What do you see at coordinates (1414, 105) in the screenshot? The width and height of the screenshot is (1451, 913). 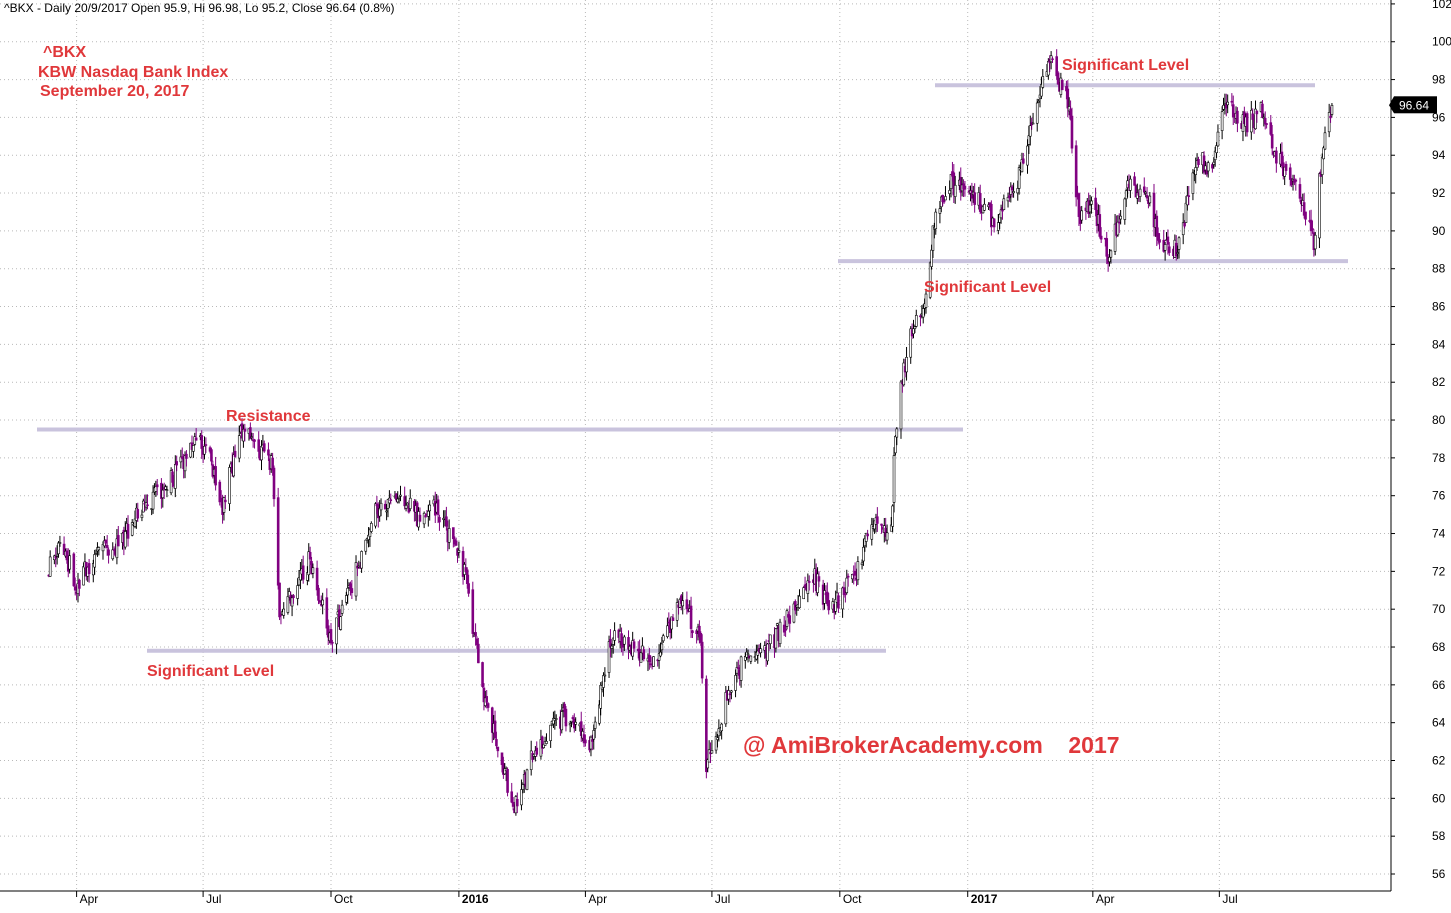 I see `last-close-label: 96.64` at bounding box center [1414, 105].